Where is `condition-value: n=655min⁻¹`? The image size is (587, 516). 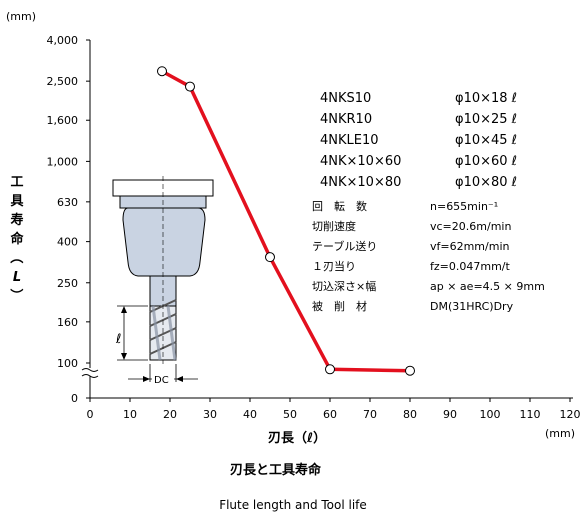 condition-value: n=655min⁻¹ is located at coordinates (464, 206).